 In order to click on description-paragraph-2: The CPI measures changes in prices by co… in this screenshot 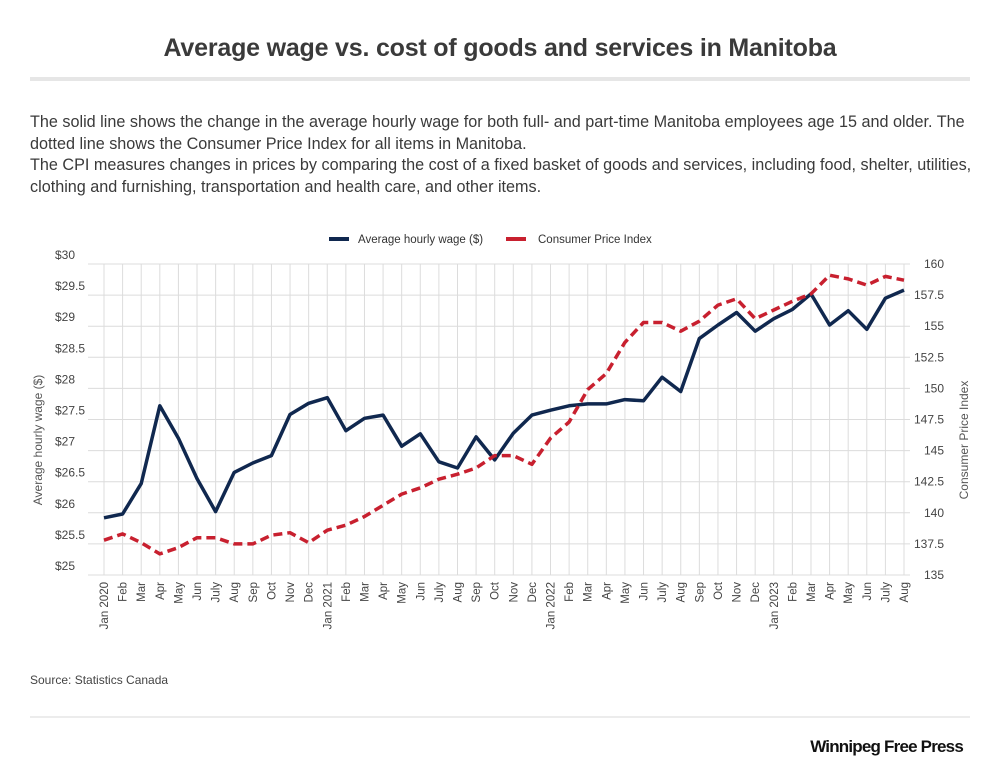, I will do `click(501, 176)`.